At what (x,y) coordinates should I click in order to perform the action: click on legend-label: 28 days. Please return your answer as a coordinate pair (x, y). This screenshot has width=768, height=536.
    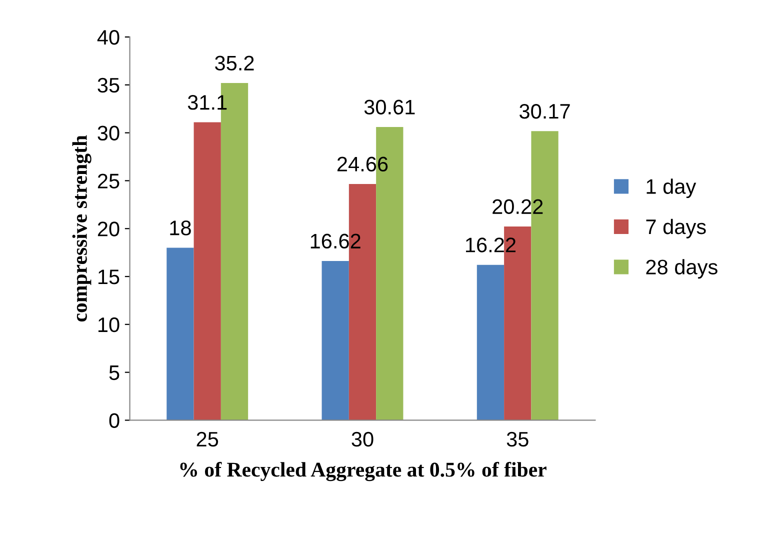
    Looking at the image, I should click on (682, 269).